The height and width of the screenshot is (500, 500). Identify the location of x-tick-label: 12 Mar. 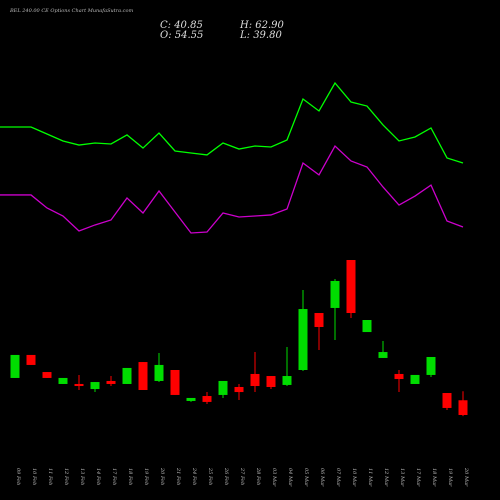
(386, 477).